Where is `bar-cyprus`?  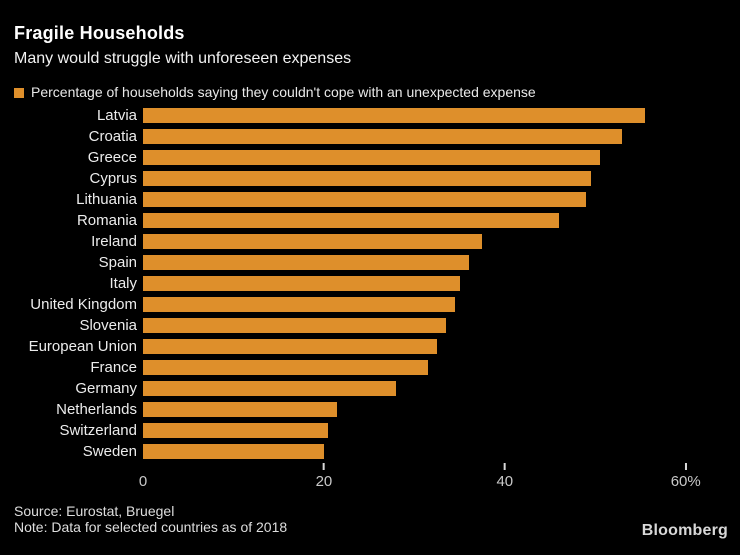 bar-cyprus is located at coordinates (367, 178).